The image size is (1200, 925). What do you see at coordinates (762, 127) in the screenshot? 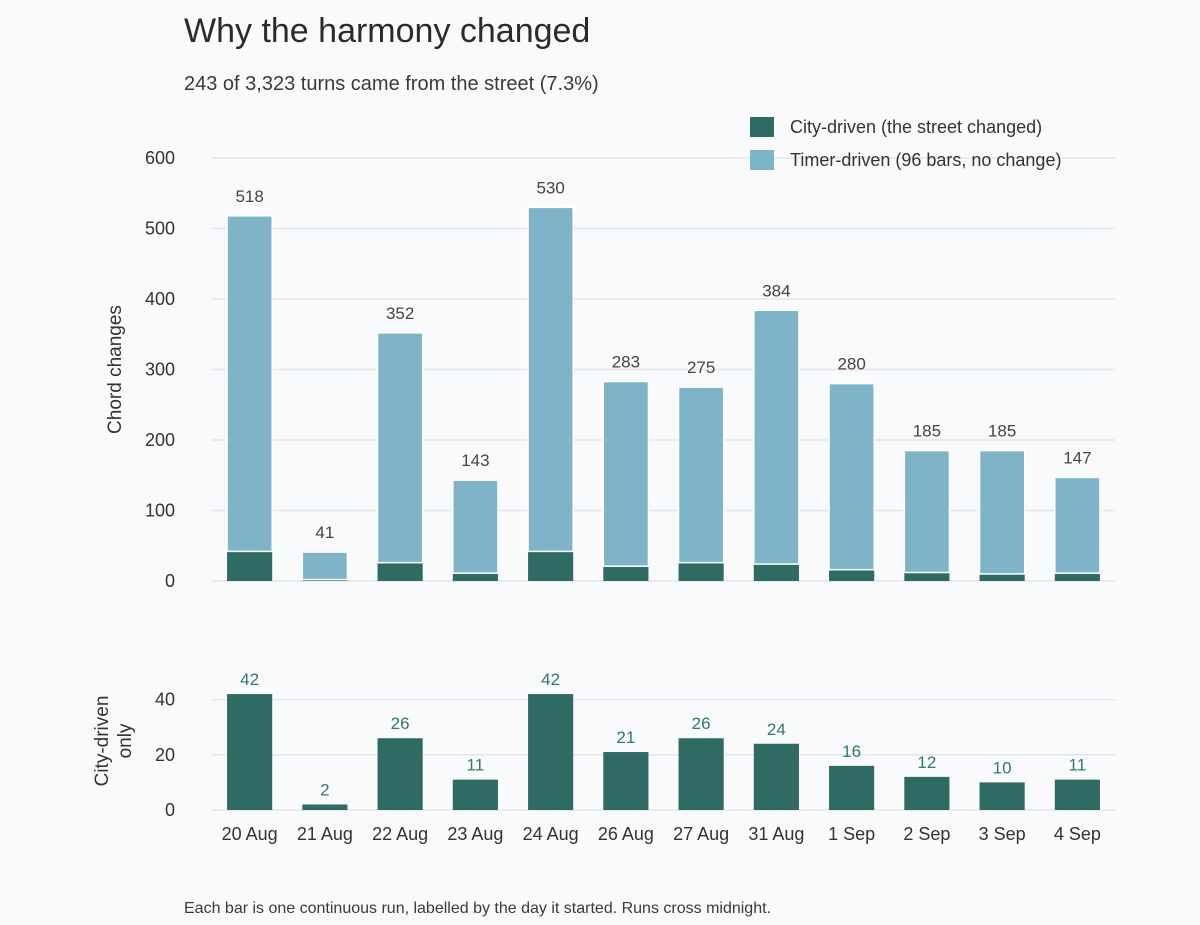
I see `legend-swatch-city` at bounding box center [762, 127].